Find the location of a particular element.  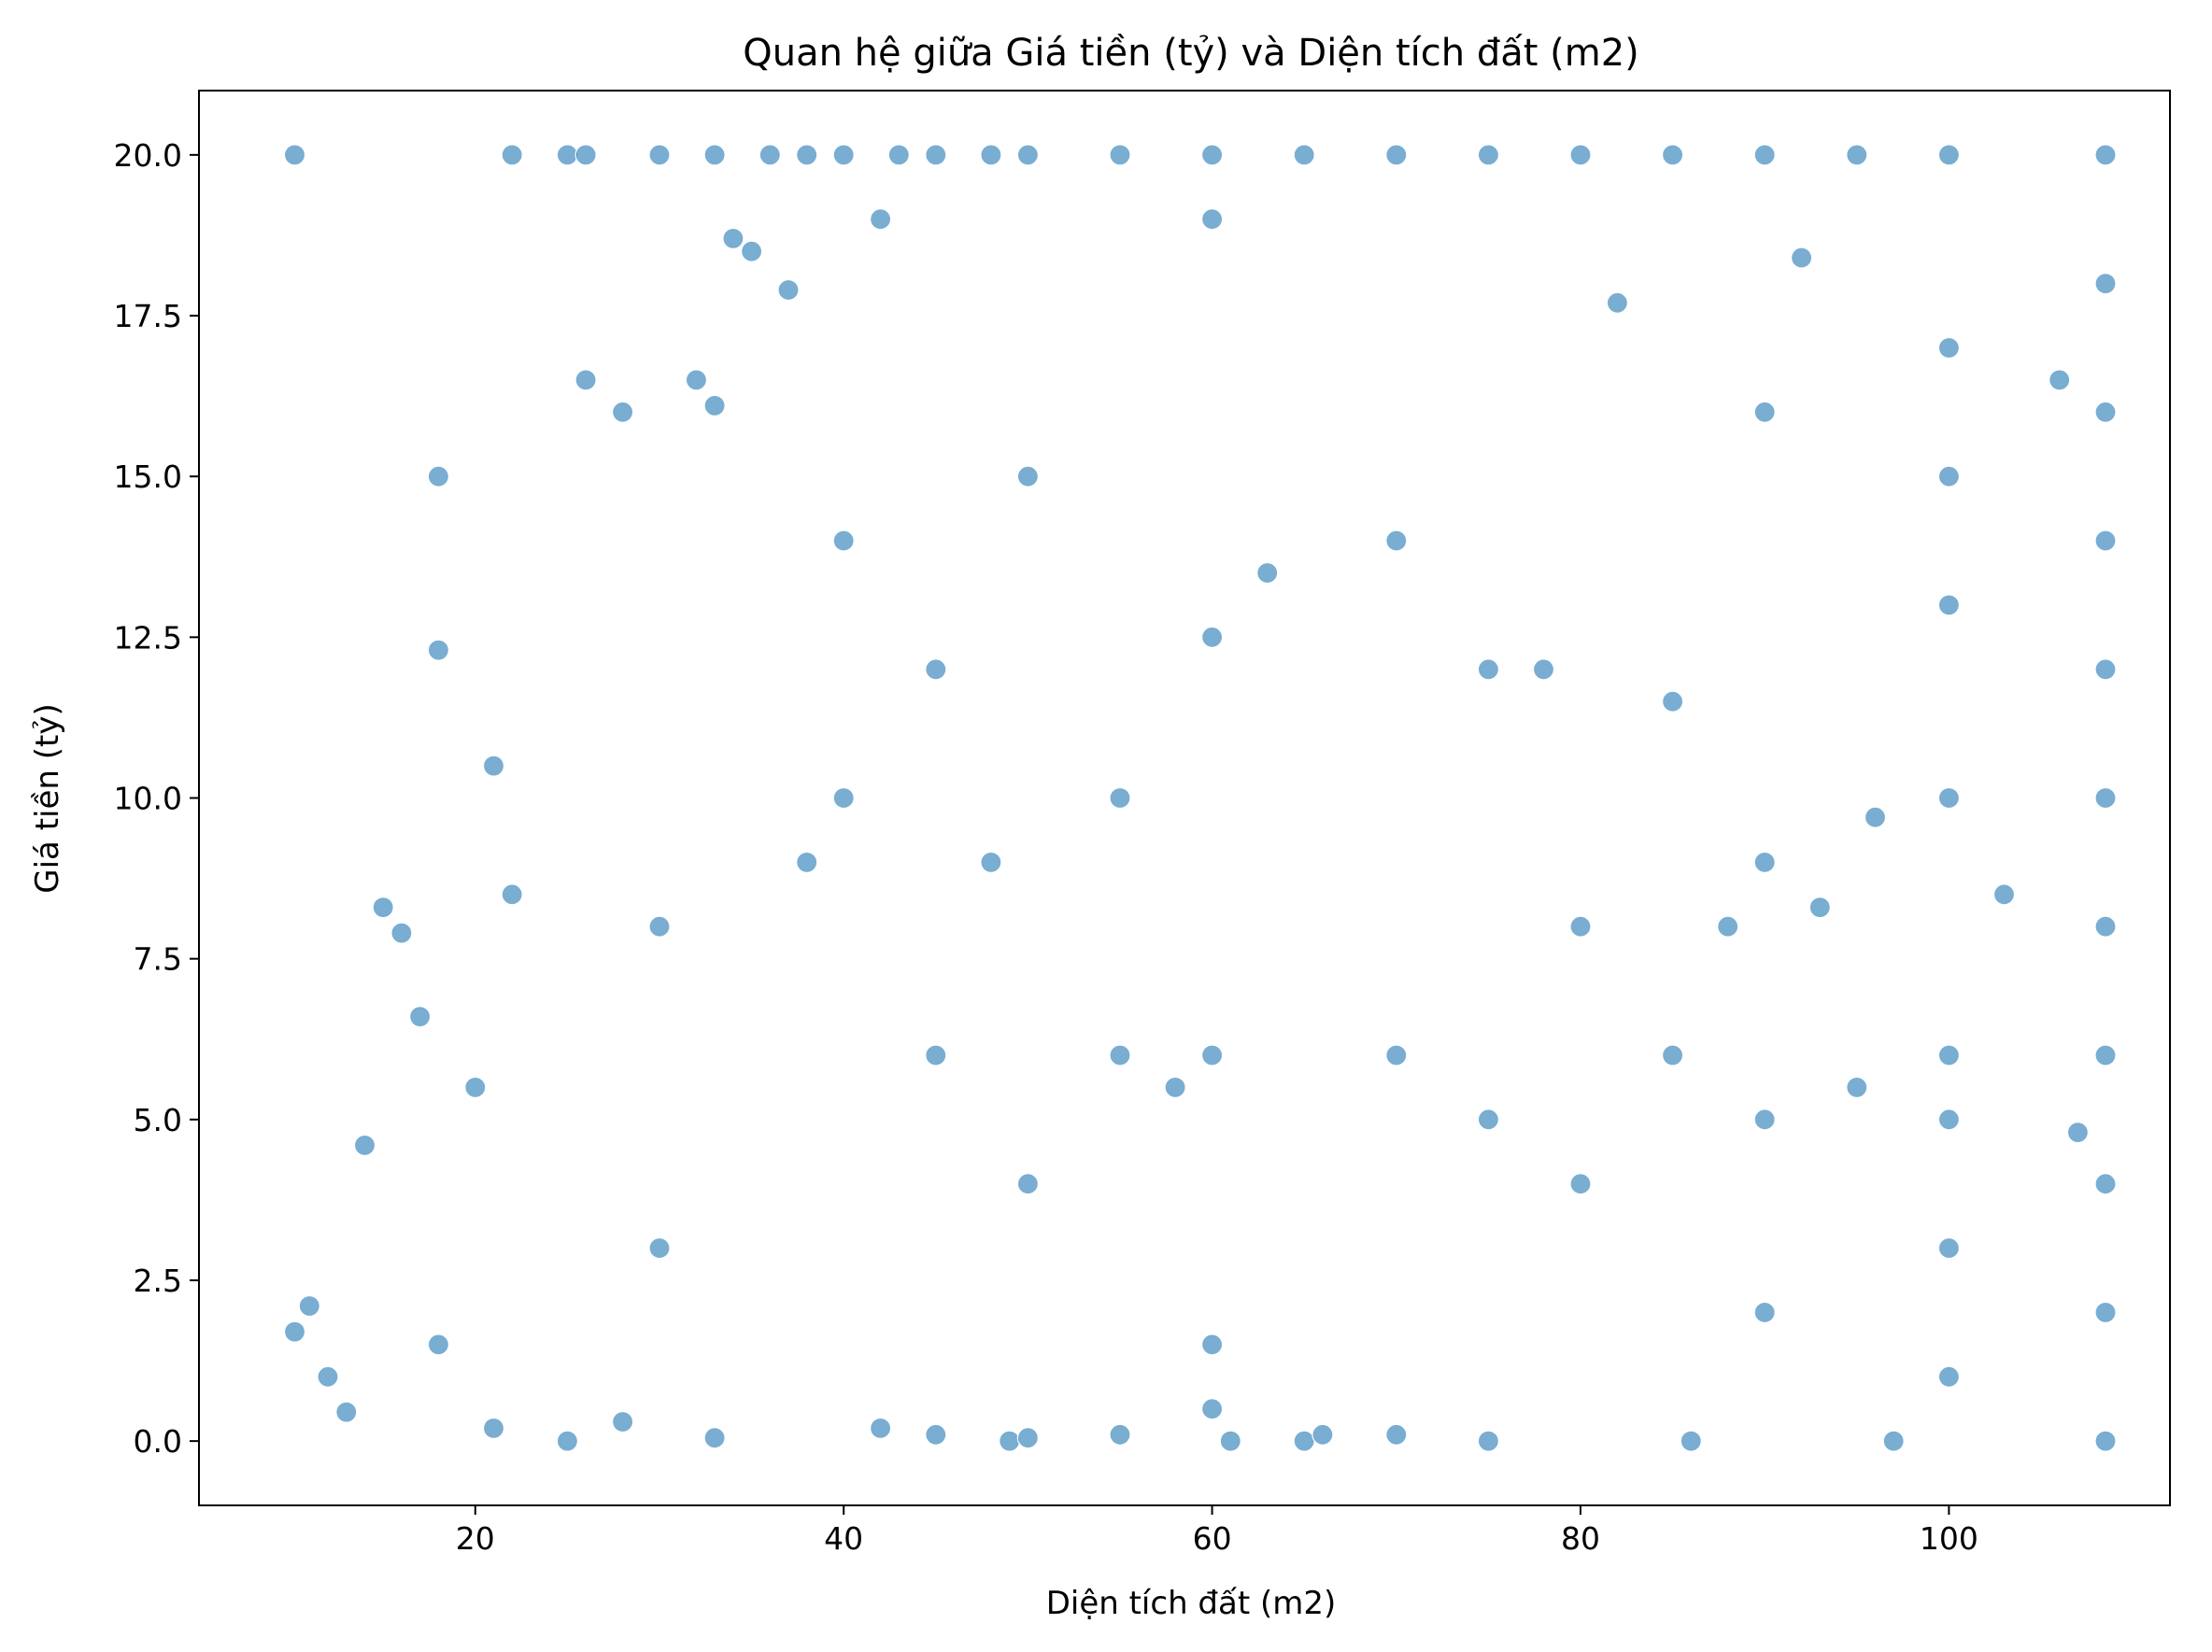

y-tick-label: 10.0 is located at coordinates (148, 799).